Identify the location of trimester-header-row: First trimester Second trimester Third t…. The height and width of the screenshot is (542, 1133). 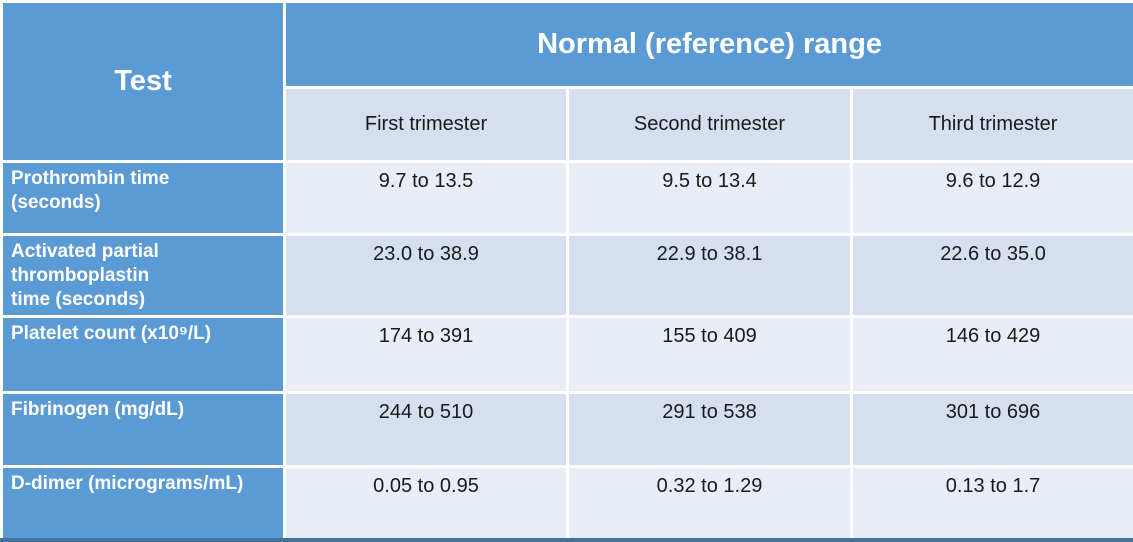
(567, 124).